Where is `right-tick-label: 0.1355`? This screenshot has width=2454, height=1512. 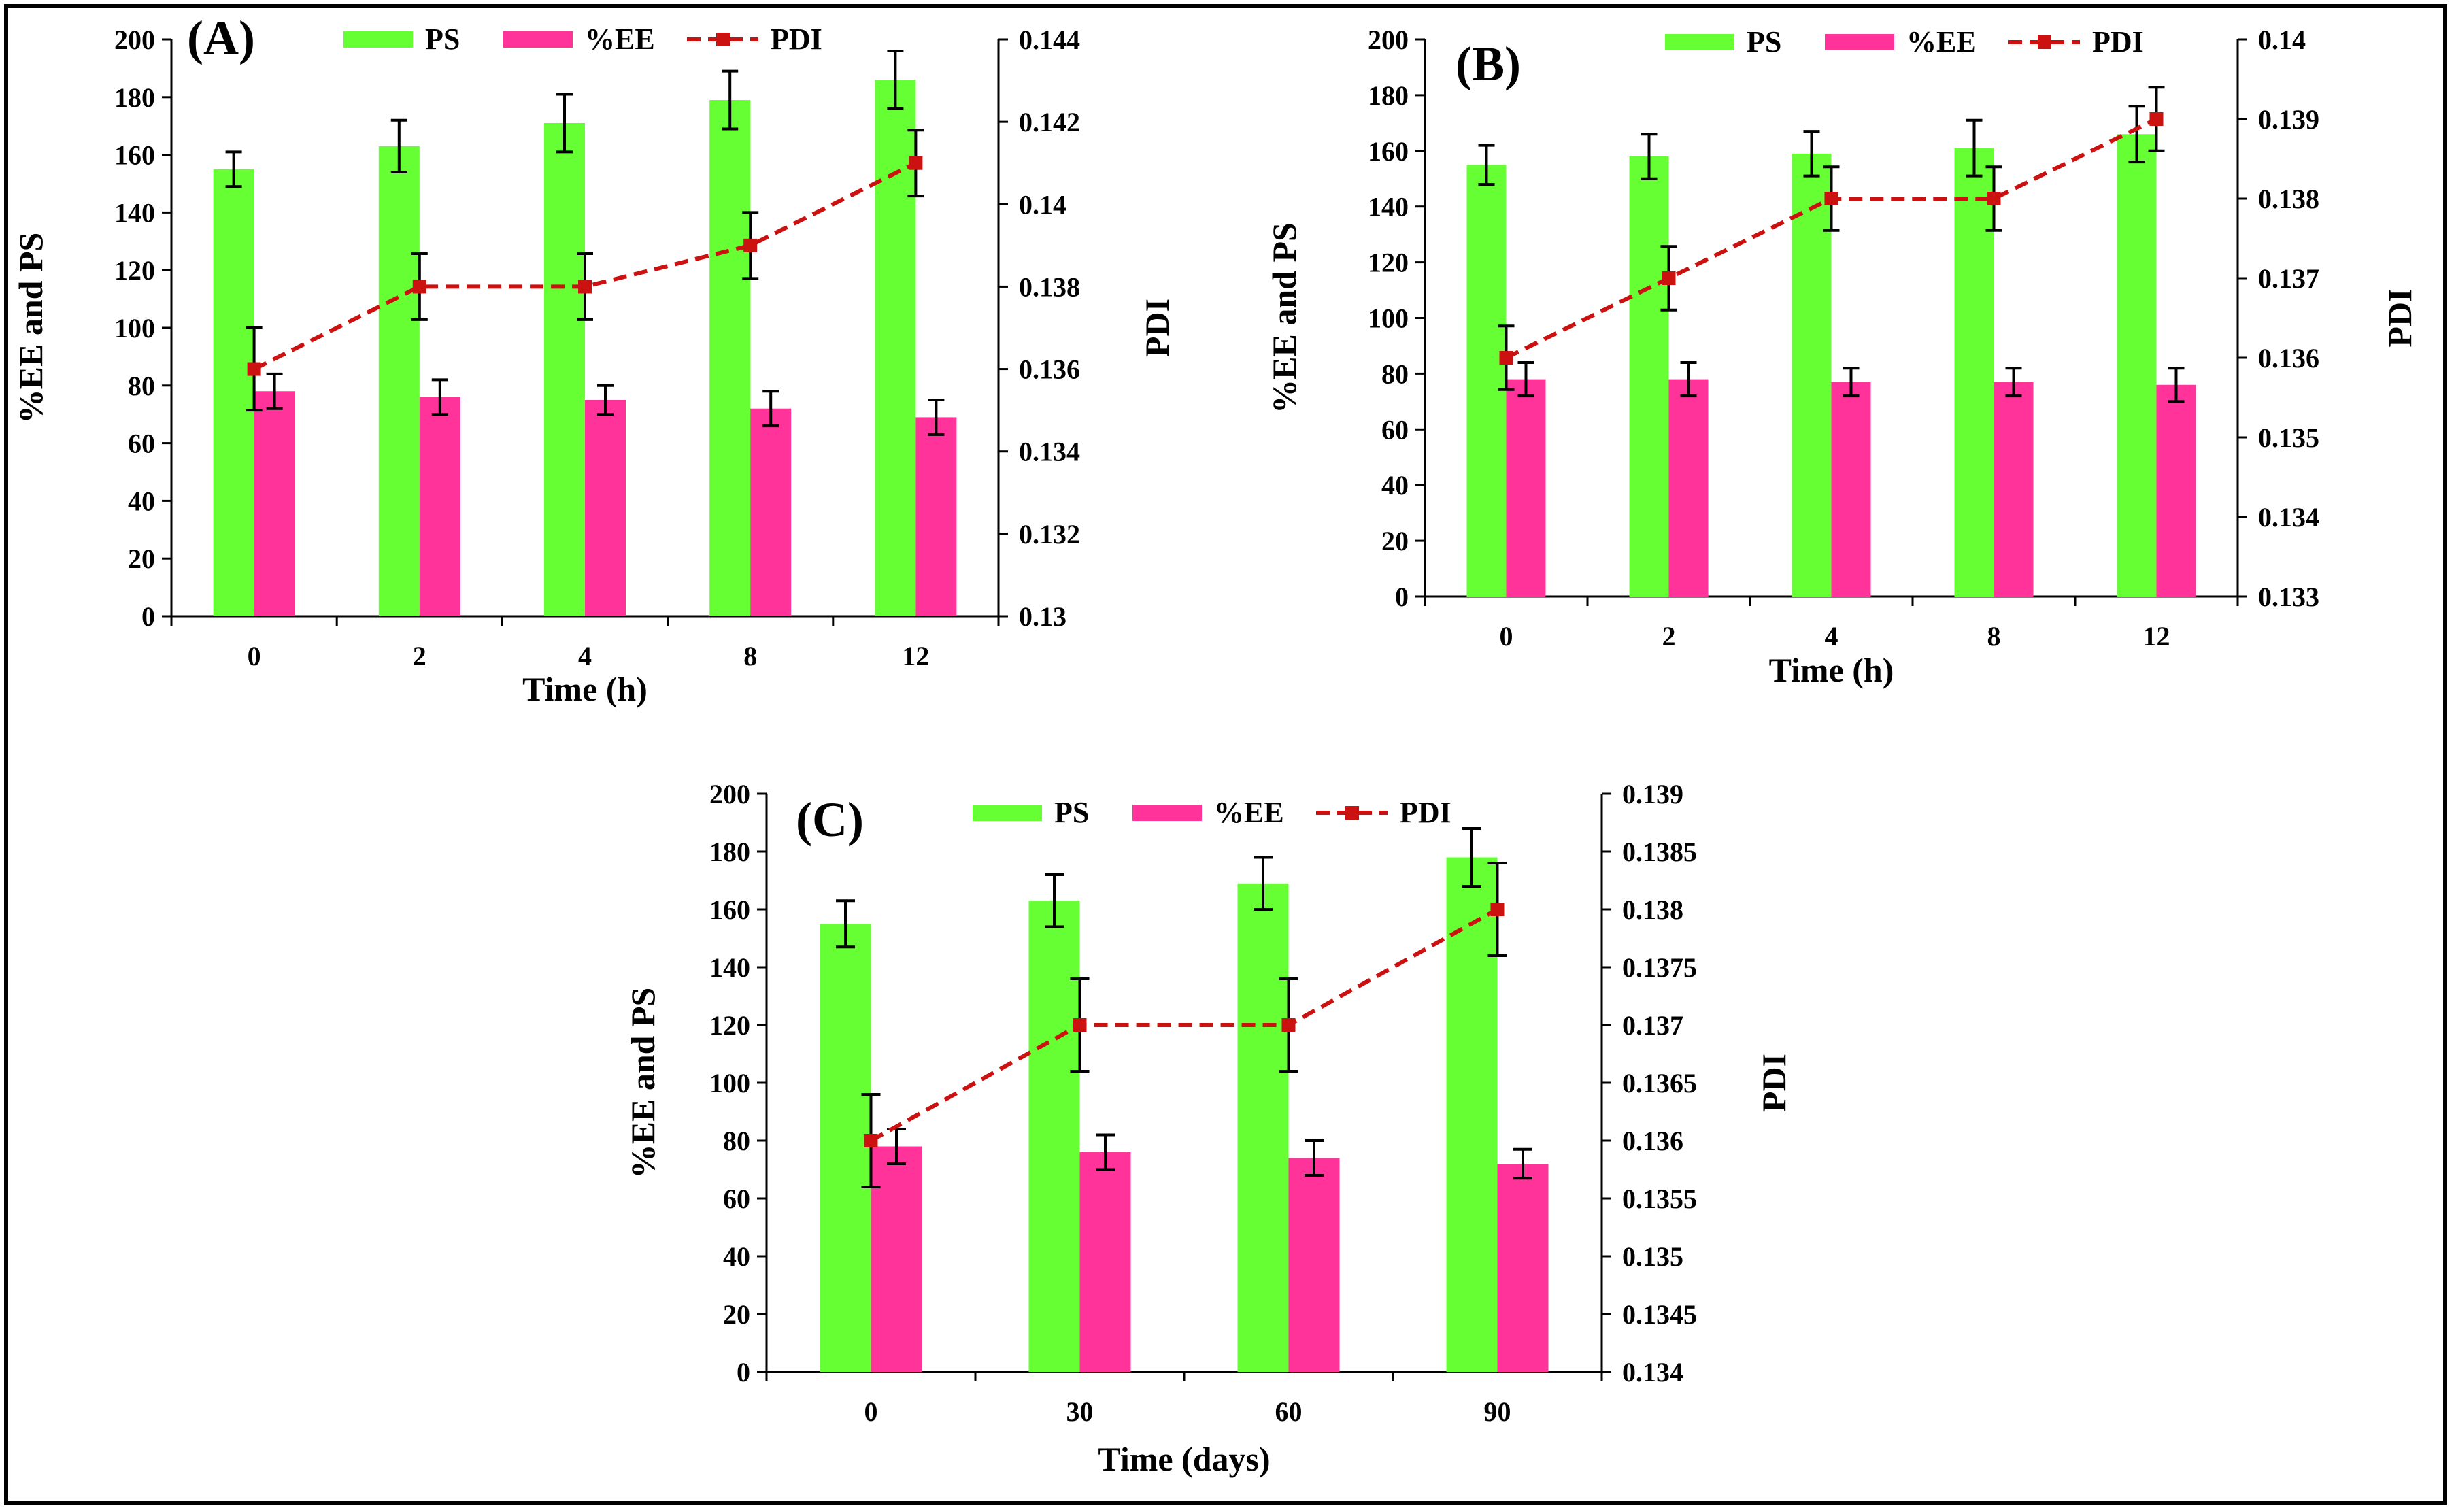 right-tick-label: 0.1355 is located at coordinates (1659, 1198).